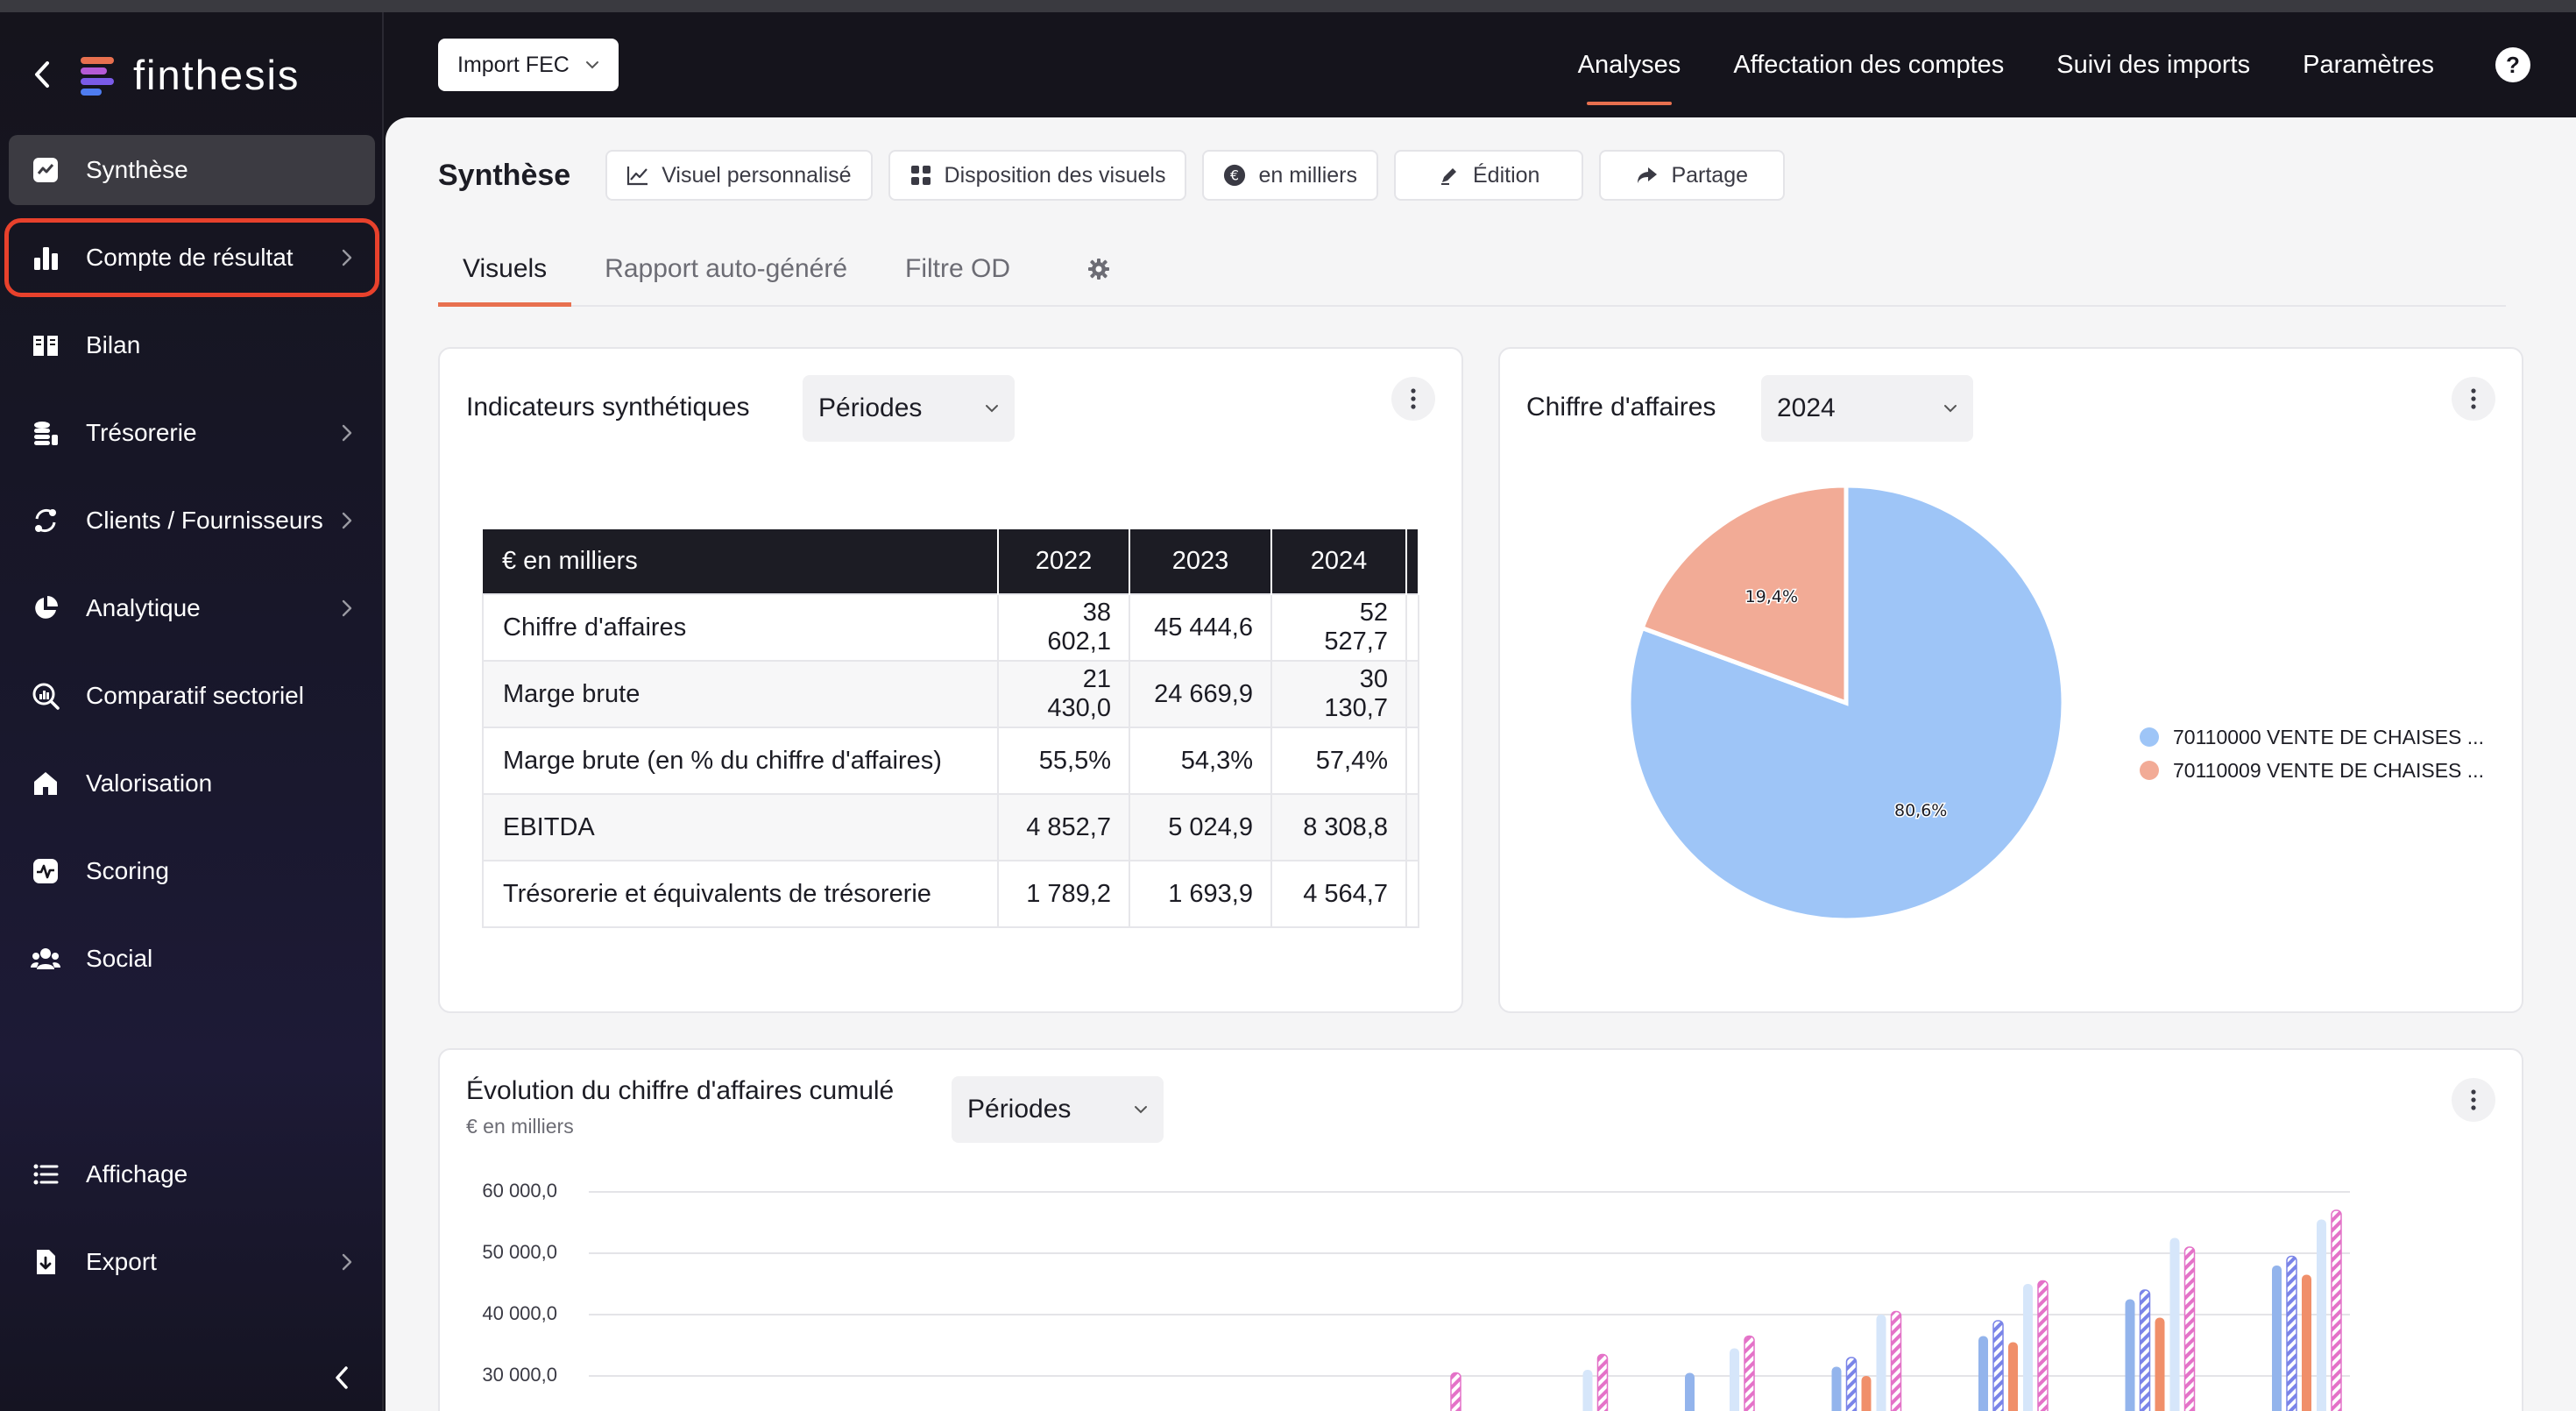 This screenshot has height=1411, width=2576. What do you see at coordinates (347, 608) in the screenshot?
I see `chevron-right-icon` at bounding box center [347, 608].